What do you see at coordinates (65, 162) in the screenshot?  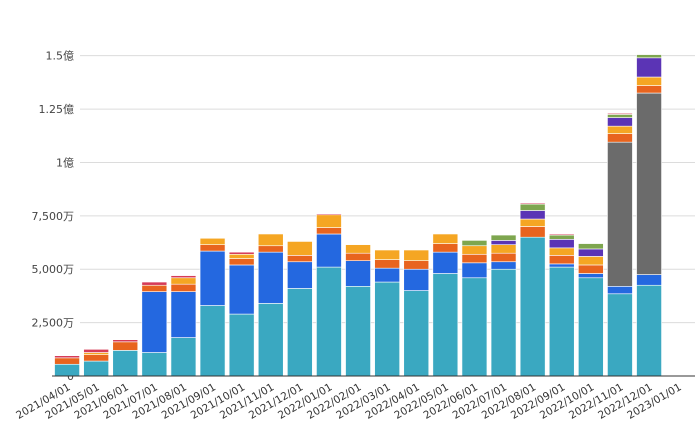 I see `y-tick-label: 1億` at bounding box center [65, 162].